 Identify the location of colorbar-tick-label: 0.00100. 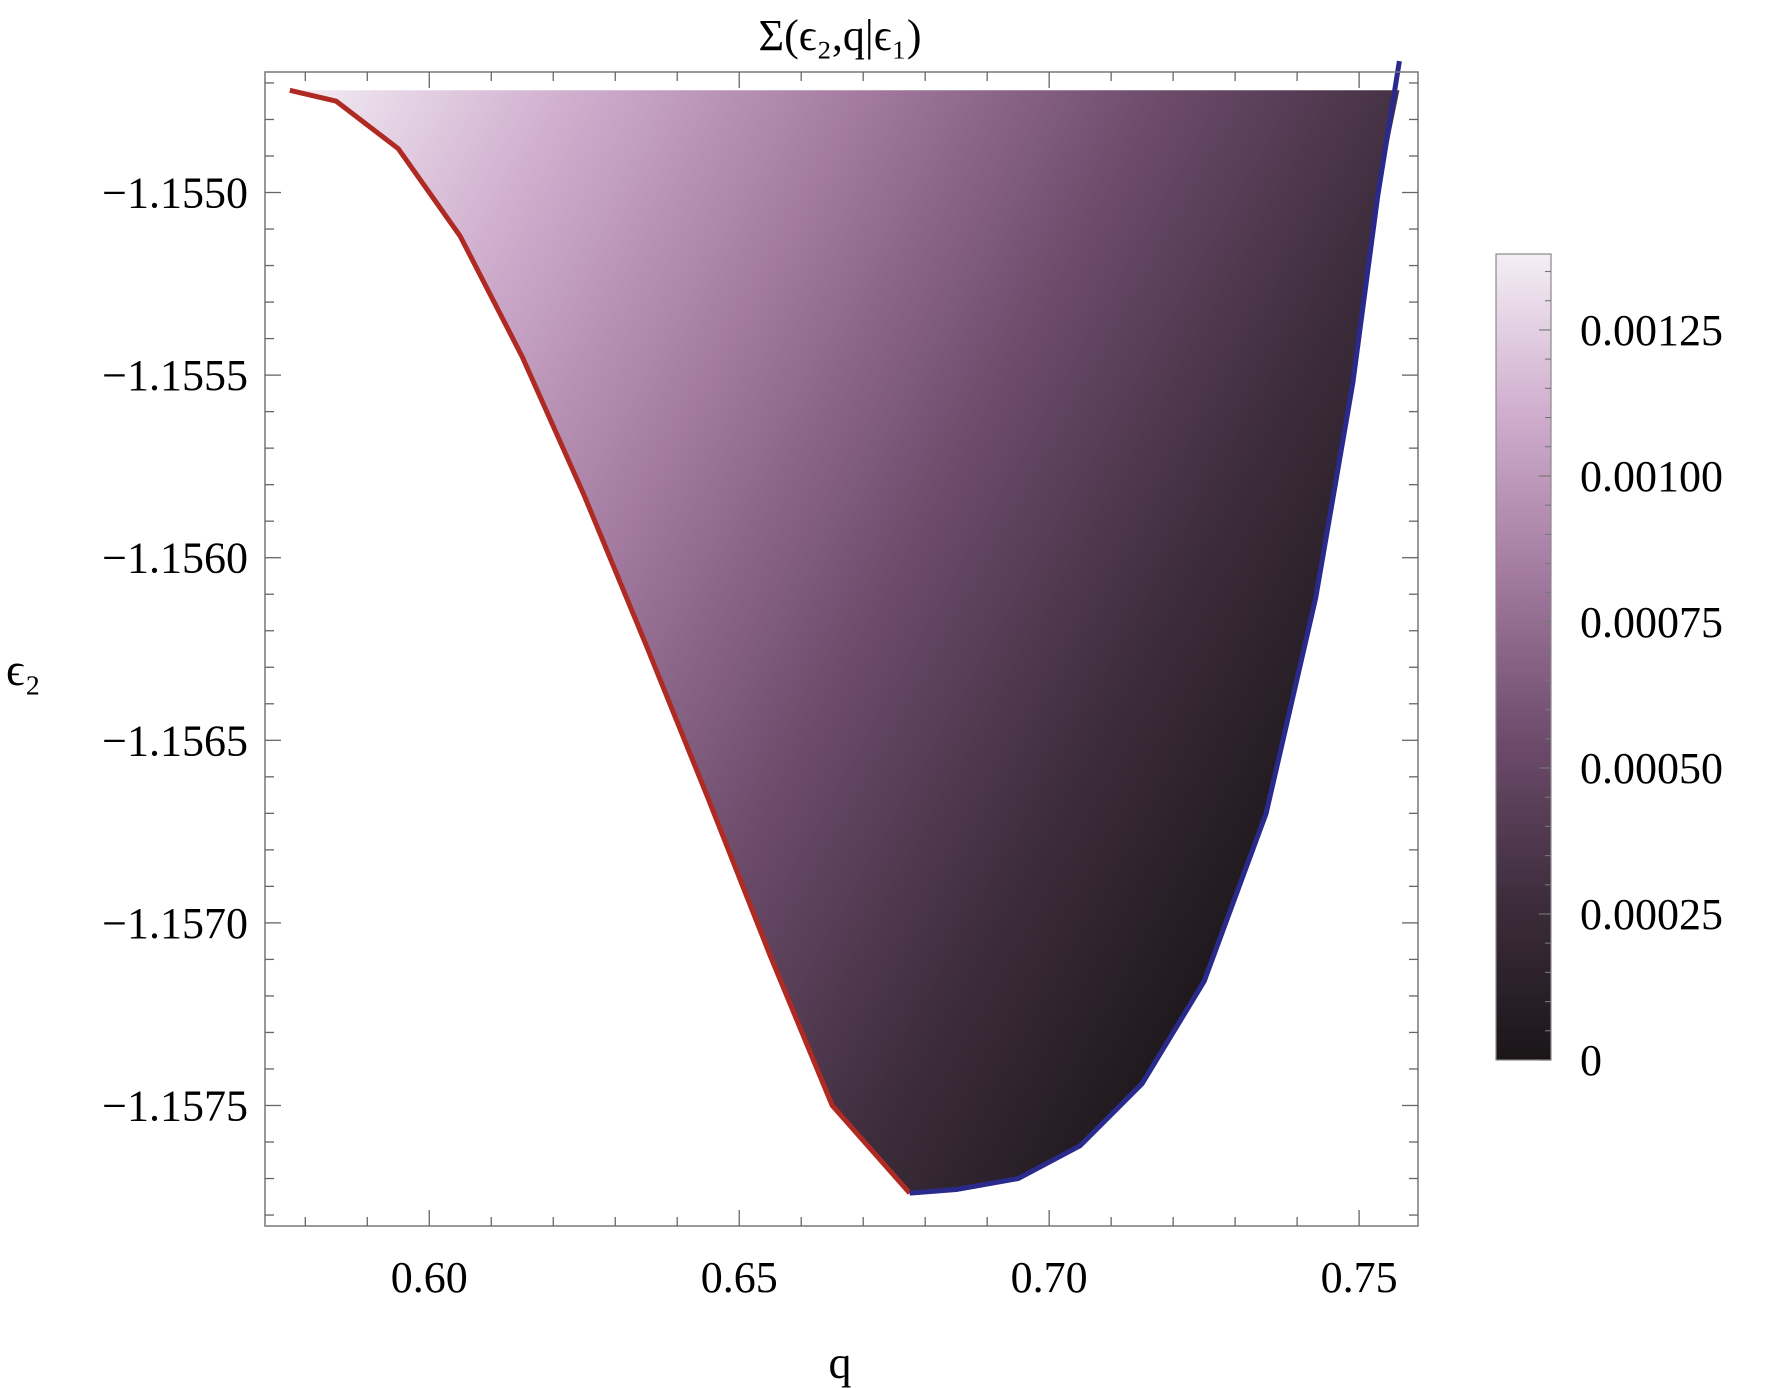
(1651, 476).